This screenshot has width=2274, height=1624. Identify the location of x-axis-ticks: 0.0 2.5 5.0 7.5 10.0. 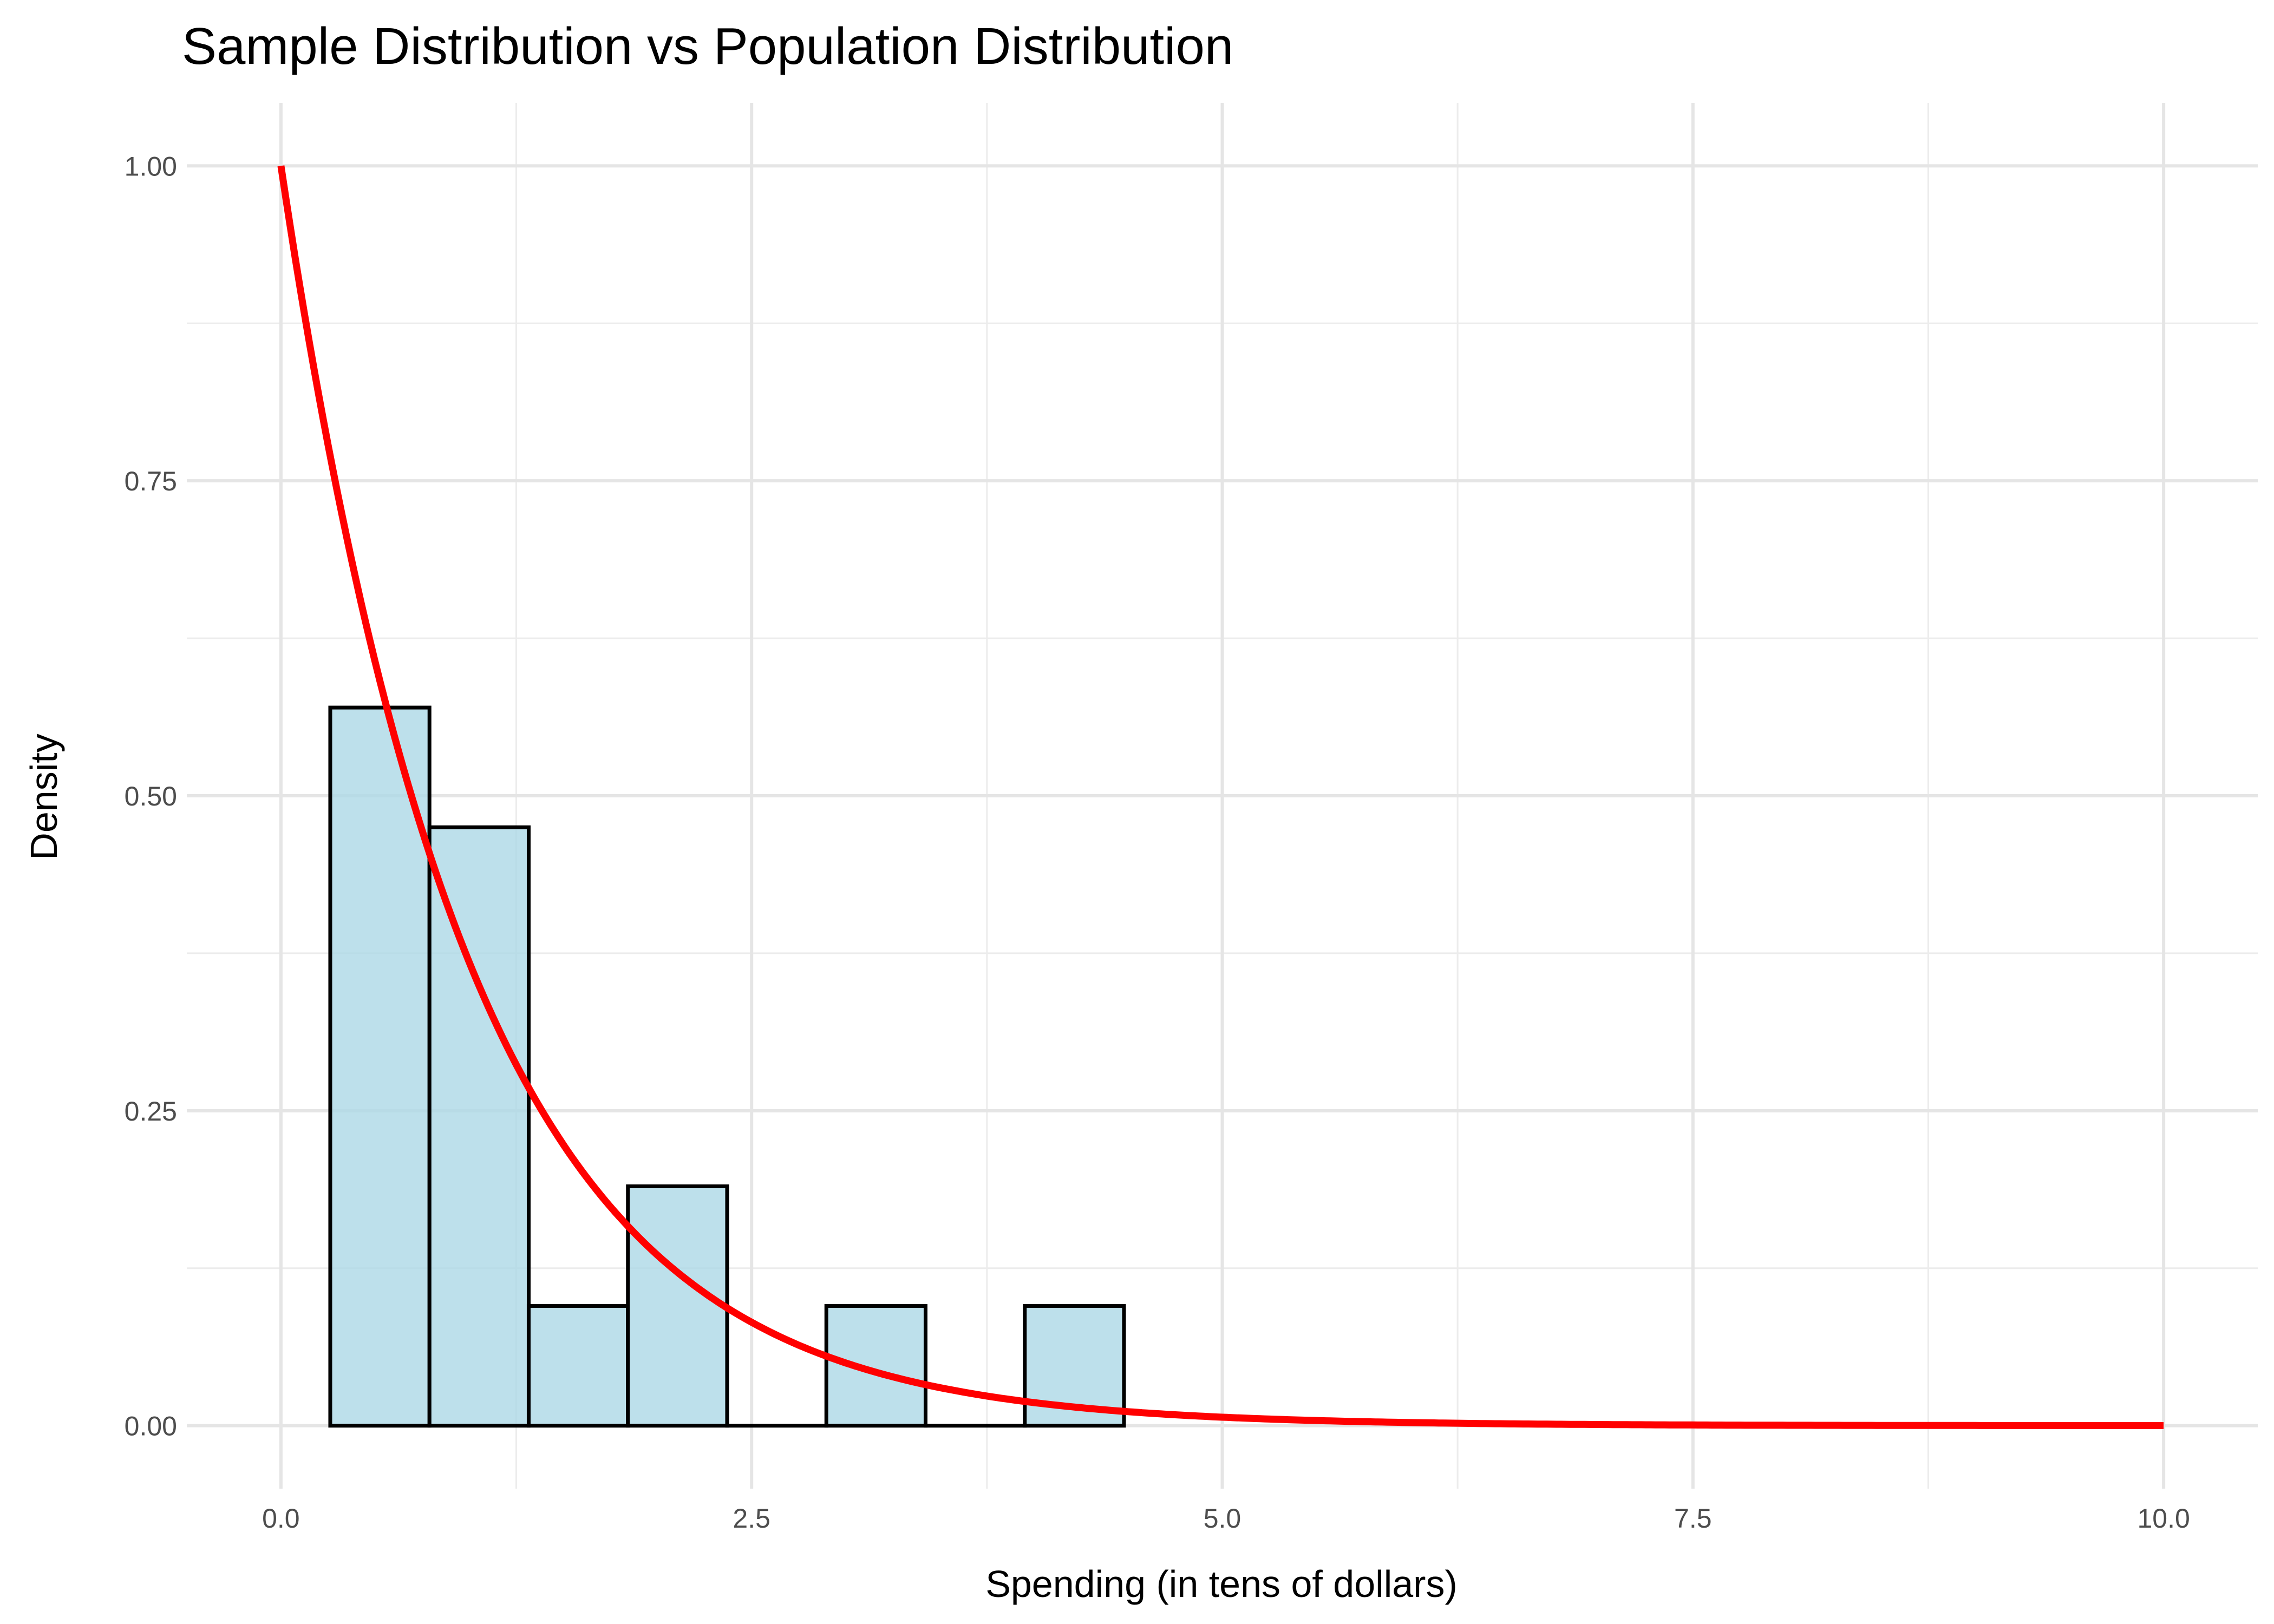
(1226, 1519).